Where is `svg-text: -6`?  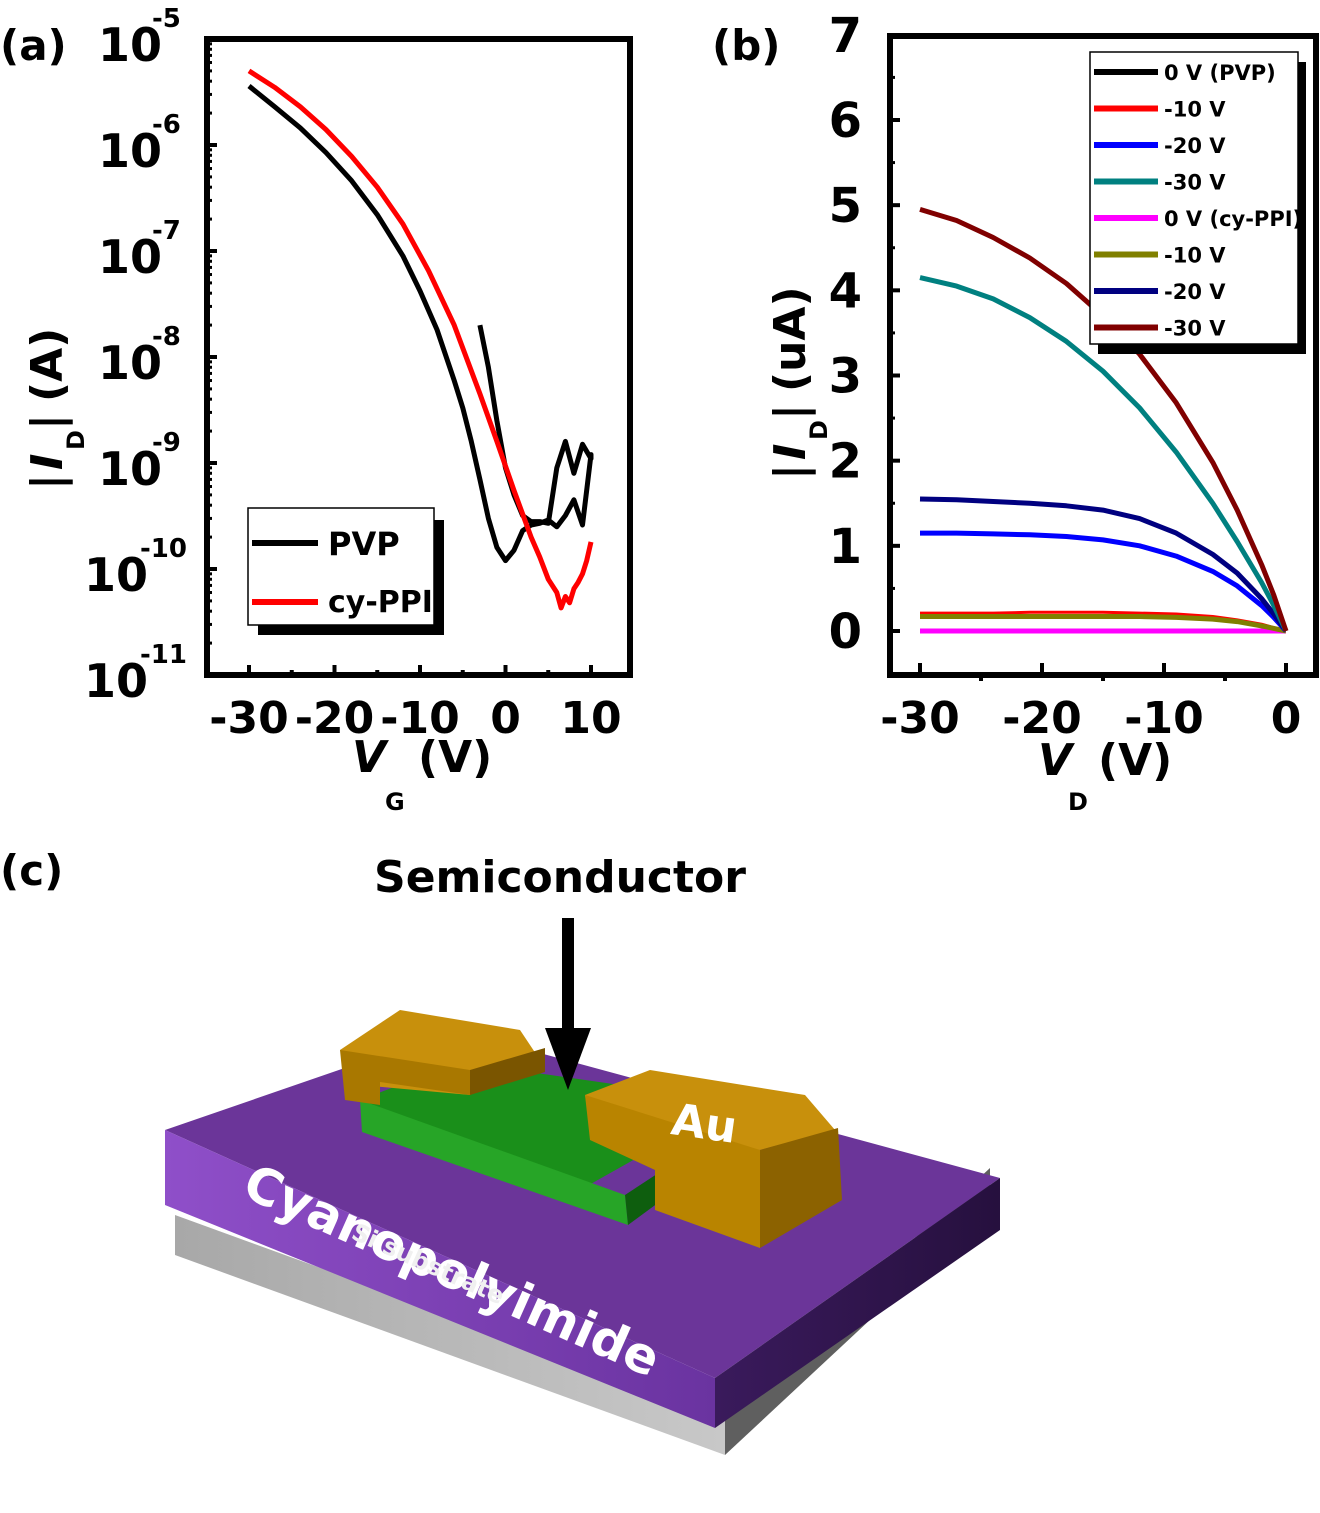 svg-text: -6 is located at coordinates (166, 125).